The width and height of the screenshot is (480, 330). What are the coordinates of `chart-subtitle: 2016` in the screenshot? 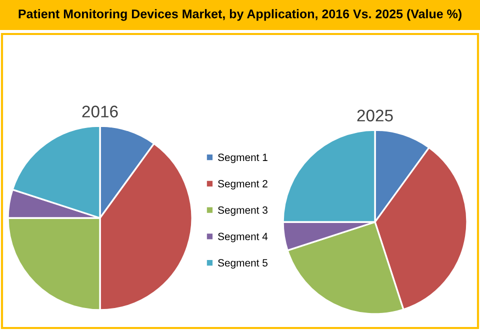 It's located at (100, 112).